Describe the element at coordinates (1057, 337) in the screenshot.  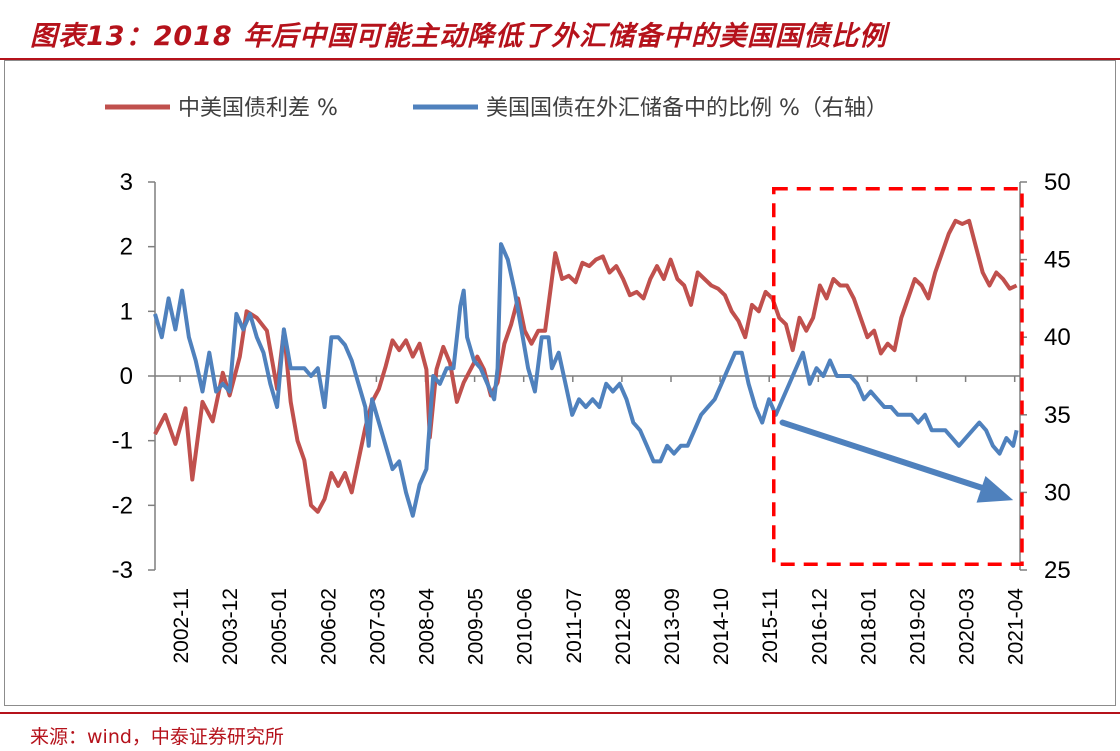
I see `y-right-tick-label: 40` at that location.